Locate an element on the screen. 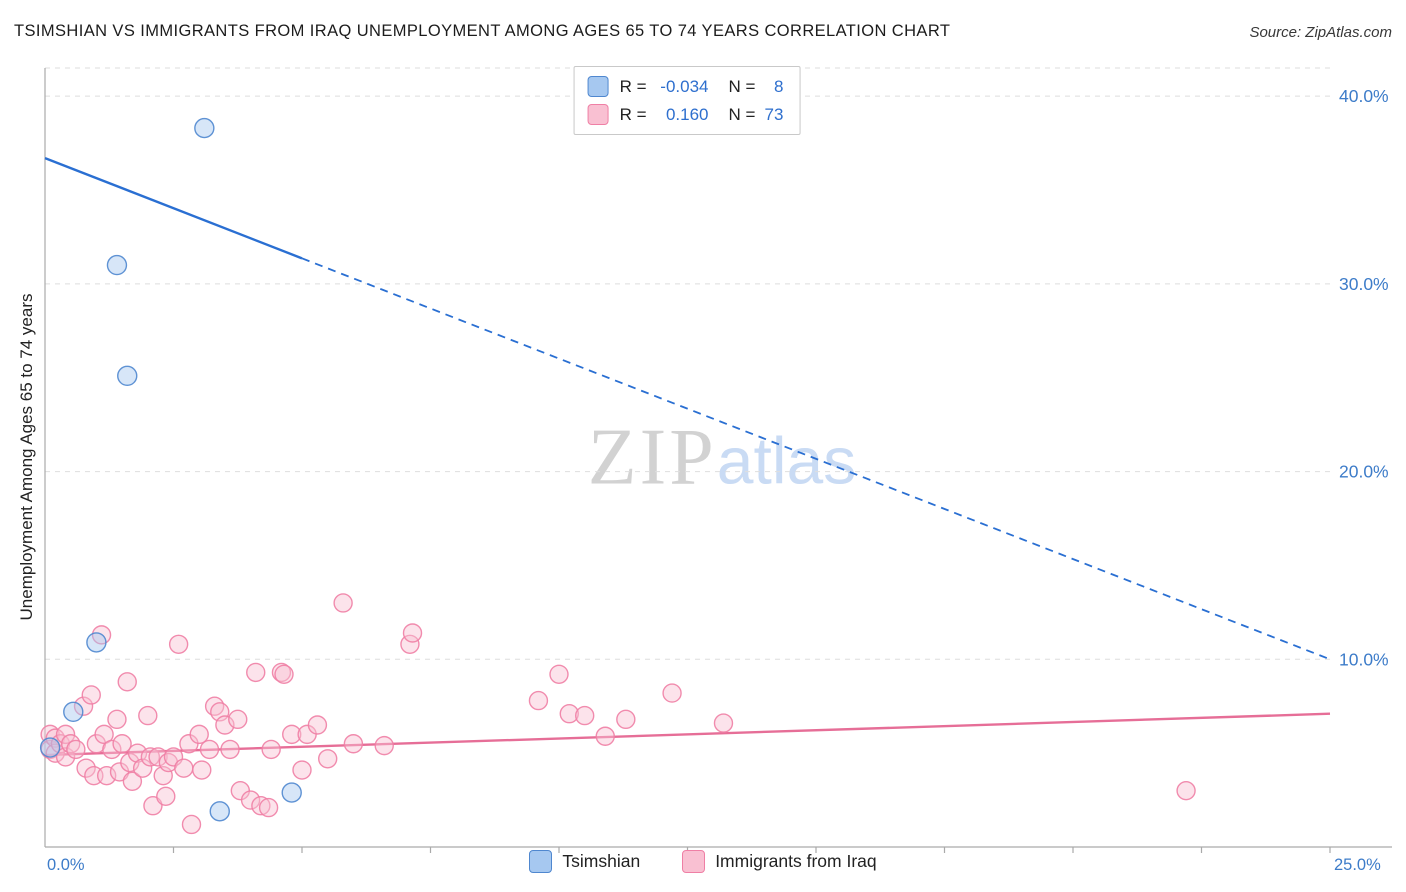 This screenshot has width=1406, height=892. legend-item-immigrants-from-iraq: Immigrants from Iraq is located at coordinates (779, 861).